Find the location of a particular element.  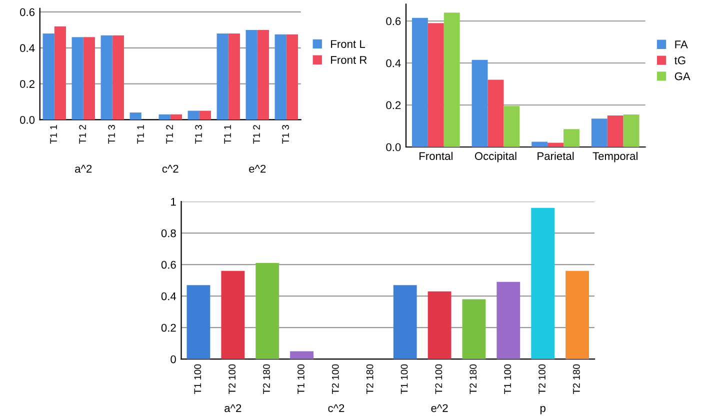

legend-label: Front L is located at coordinates (348, 44).